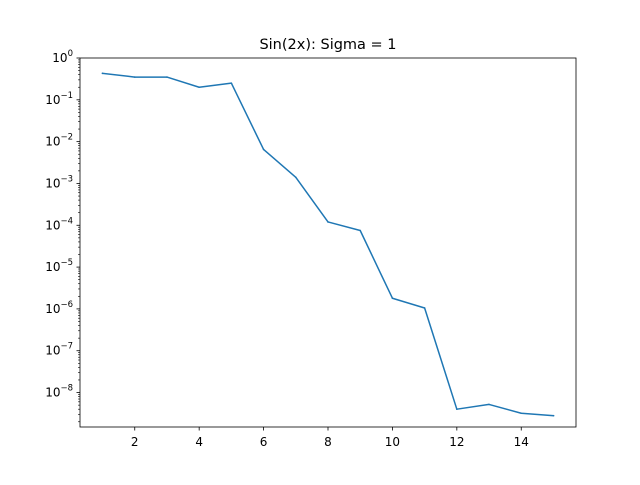 The image size is (640, 485). I want to click on x-tick-label: 2, so click(135, 442).